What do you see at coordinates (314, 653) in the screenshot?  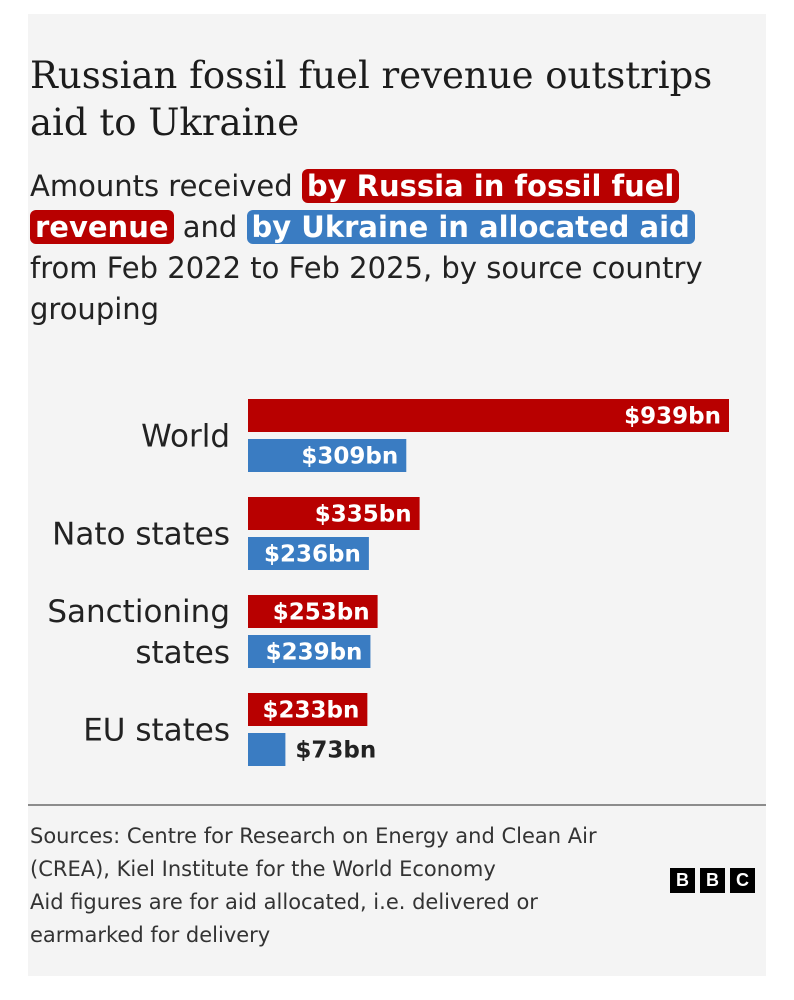 I see `bar-value-label: $239bn` at bounding box center [314, 653].